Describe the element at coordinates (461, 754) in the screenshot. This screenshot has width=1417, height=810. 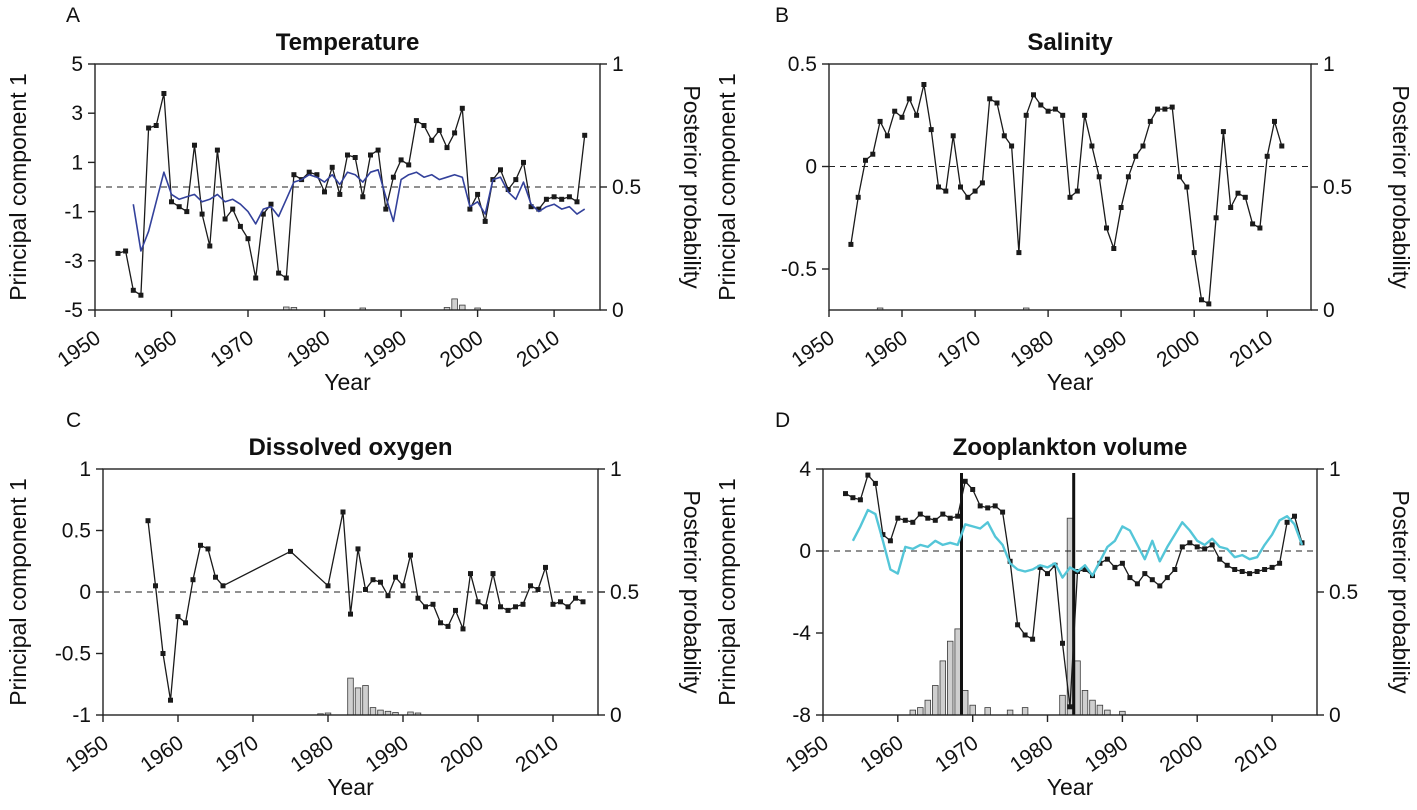
I see `x-tick-label: 2000` at that location.